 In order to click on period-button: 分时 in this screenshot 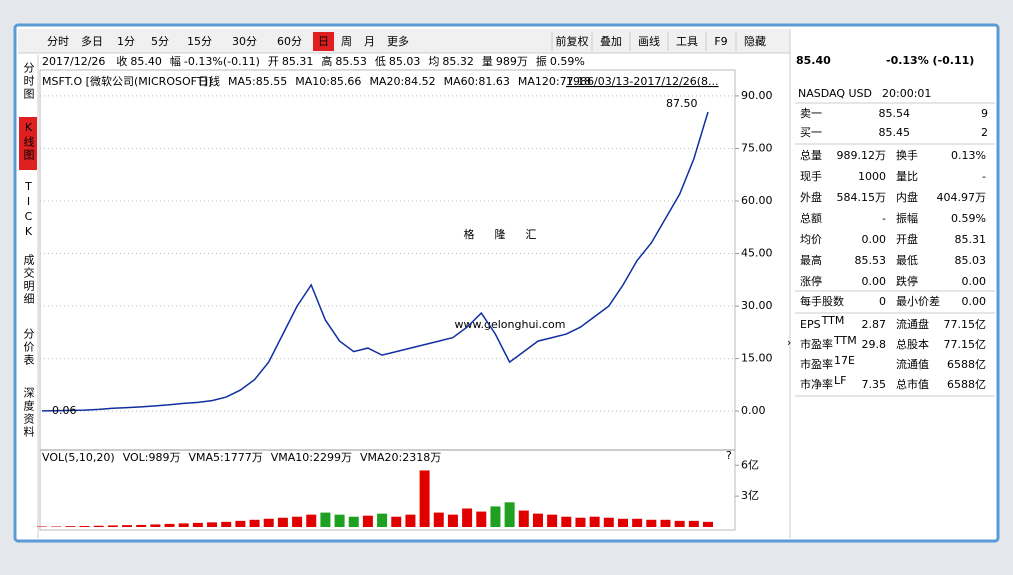, I will do `click(58, 41)`.